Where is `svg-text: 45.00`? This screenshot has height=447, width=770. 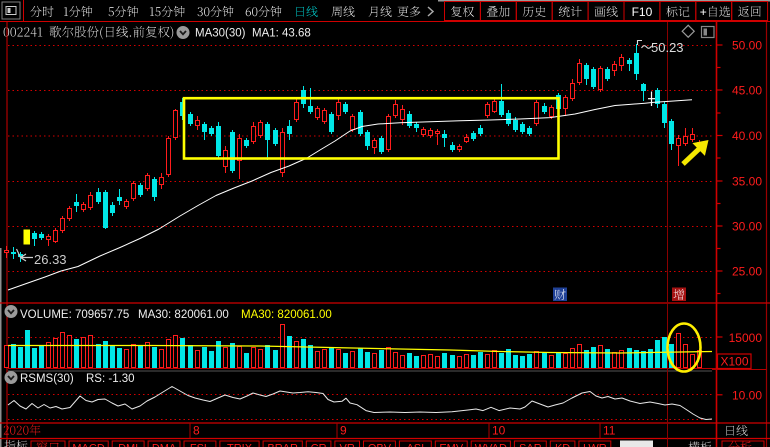 svg-text: 45.00 is located at coordinates (747, 91).